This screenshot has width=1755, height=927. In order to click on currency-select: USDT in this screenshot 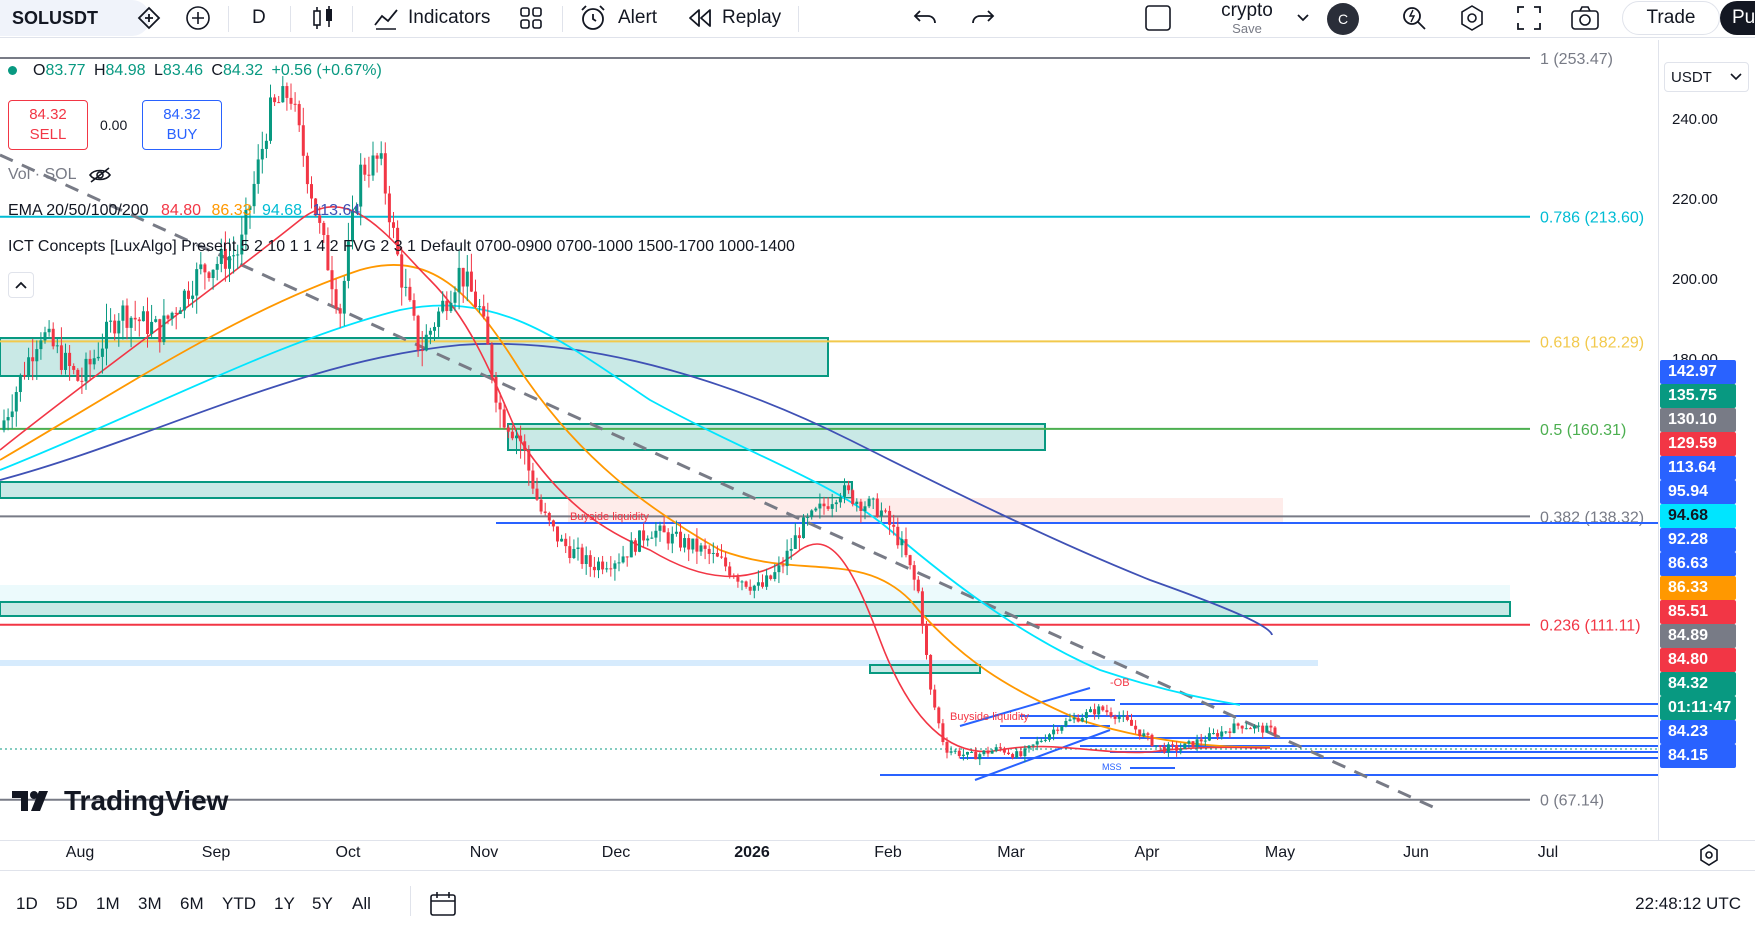, I will do `click(1706, 77)`.